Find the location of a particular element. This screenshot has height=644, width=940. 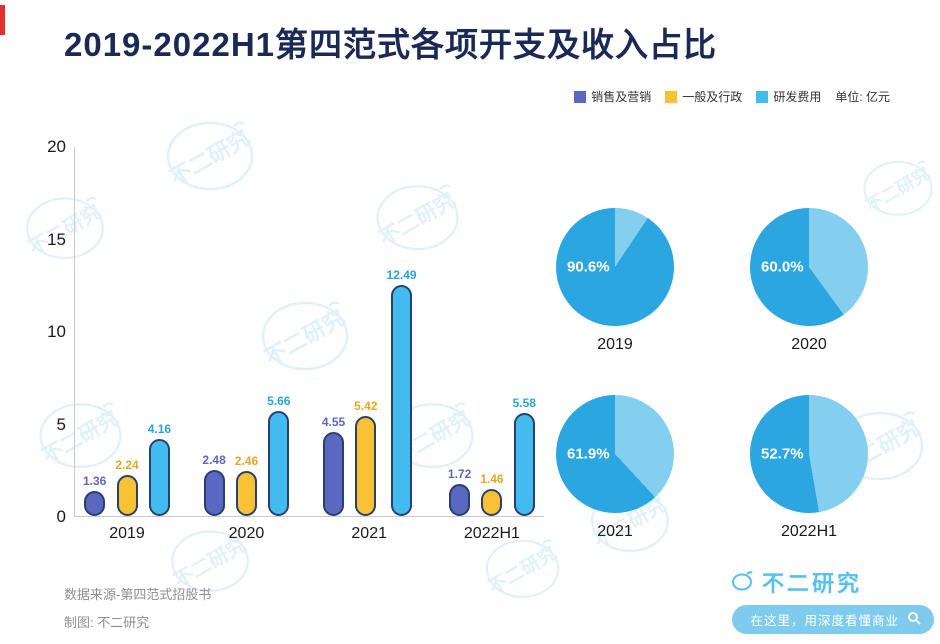

x-axis-label-2022H1: 2022H1 is located at coordinates (491, 533).